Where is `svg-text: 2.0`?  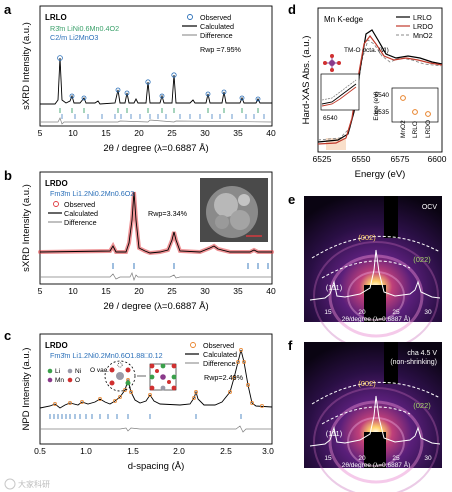
svg-text: 2.0 is located at coordinates (179, 451).